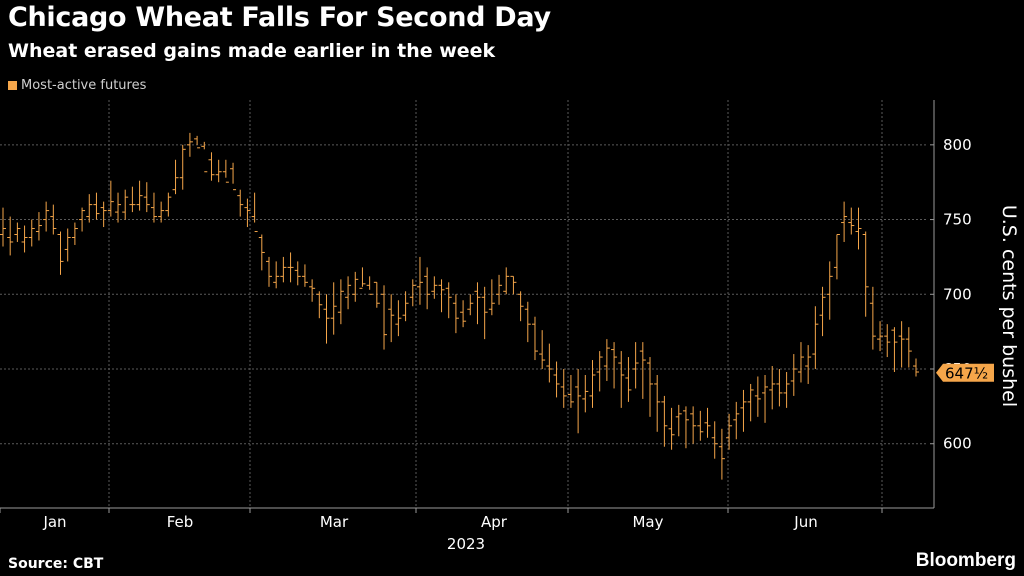 The image size is (1024, 576). I want to click on chart-title: Chicago Wheat Falls For Second Day, so click(279, 17).